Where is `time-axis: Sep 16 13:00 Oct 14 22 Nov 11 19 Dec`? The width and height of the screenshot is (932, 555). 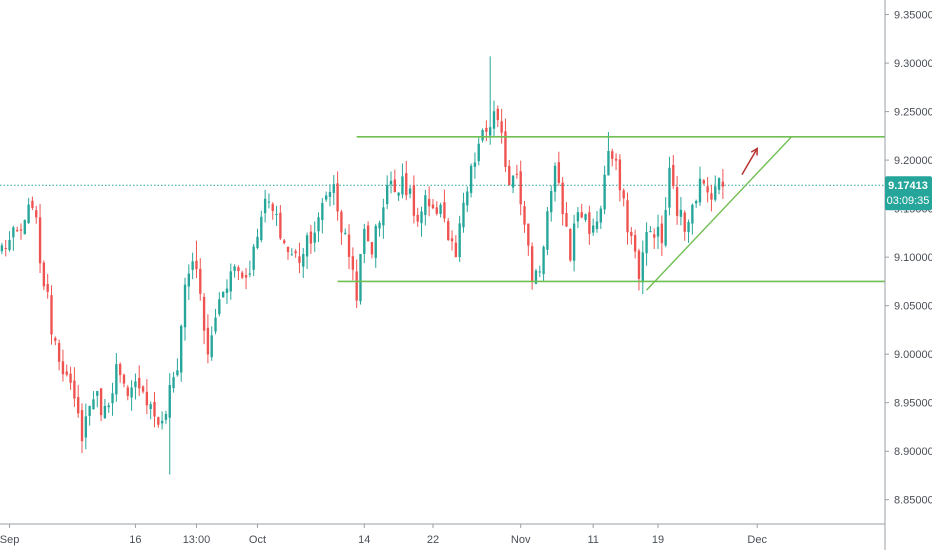
time-axis: Sep 16 13:00 Oct 14 22 Nov 11 19 Dec is located at coordinates (383, 535).